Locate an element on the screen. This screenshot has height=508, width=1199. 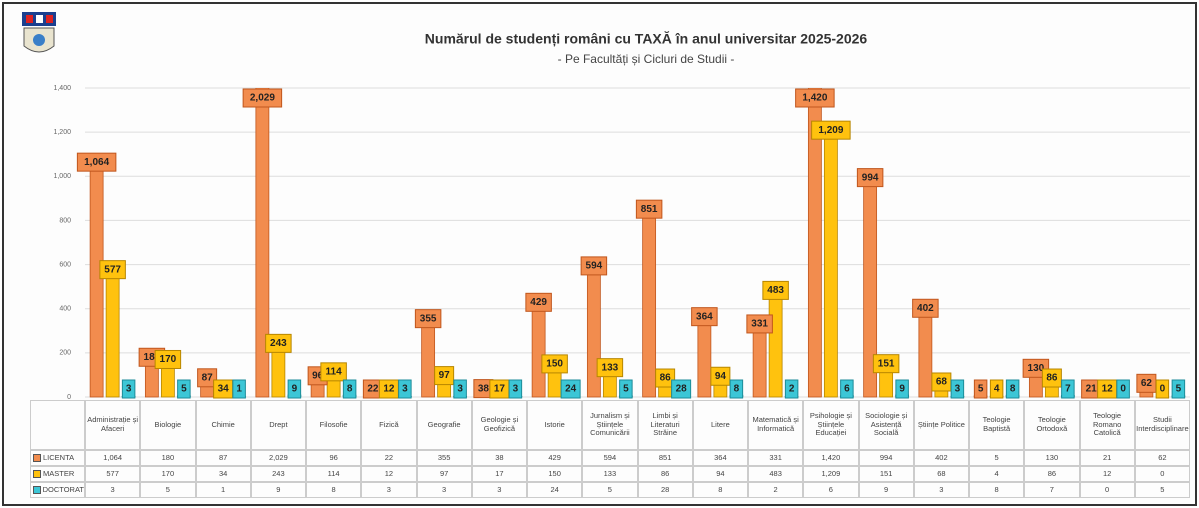
y-tick-label: 1,200 is located at coordinates (62, 132).